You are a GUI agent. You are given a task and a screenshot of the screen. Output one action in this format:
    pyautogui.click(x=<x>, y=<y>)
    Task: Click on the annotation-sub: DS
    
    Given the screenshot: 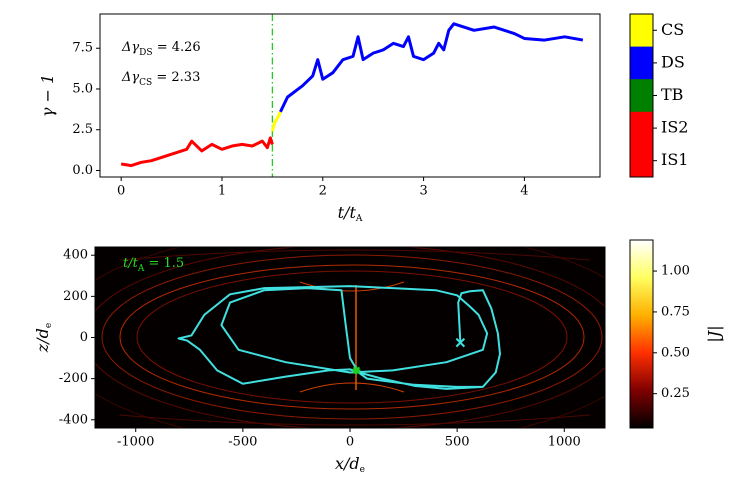 What is the action you would take?
    pyautogui.click(x=145, y=53)
    